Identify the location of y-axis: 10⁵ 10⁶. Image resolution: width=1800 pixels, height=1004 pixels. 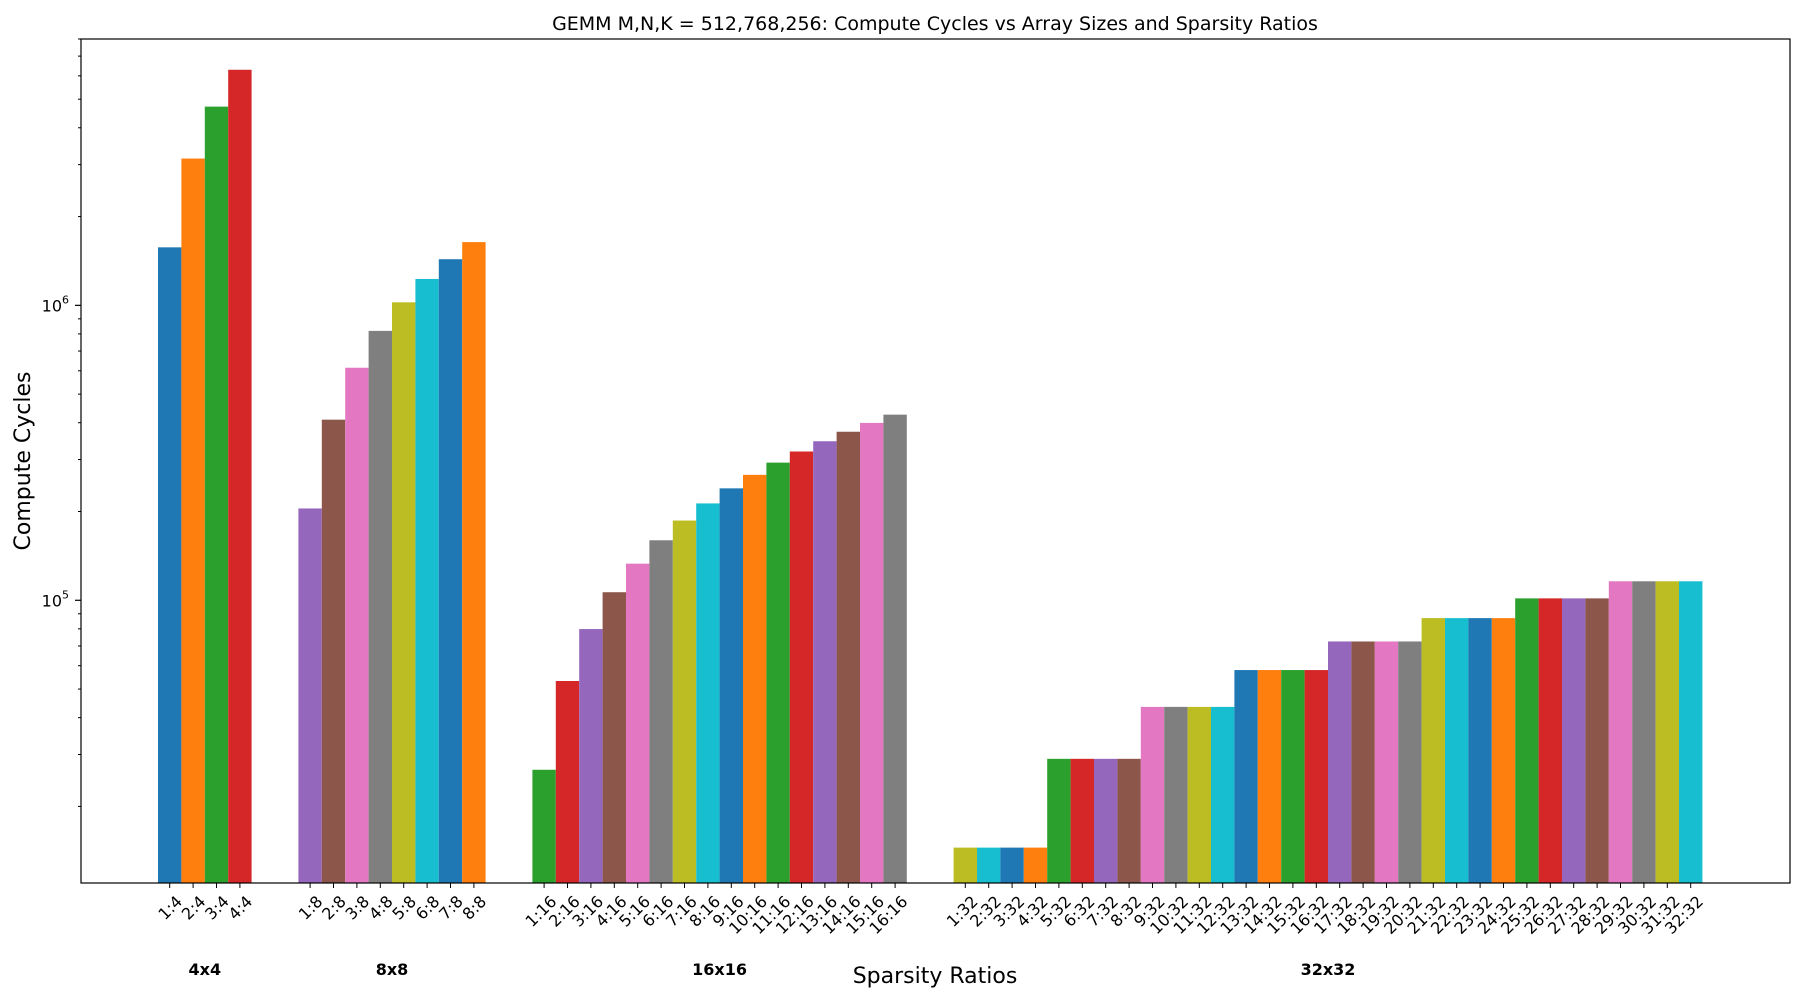
(61, 422).